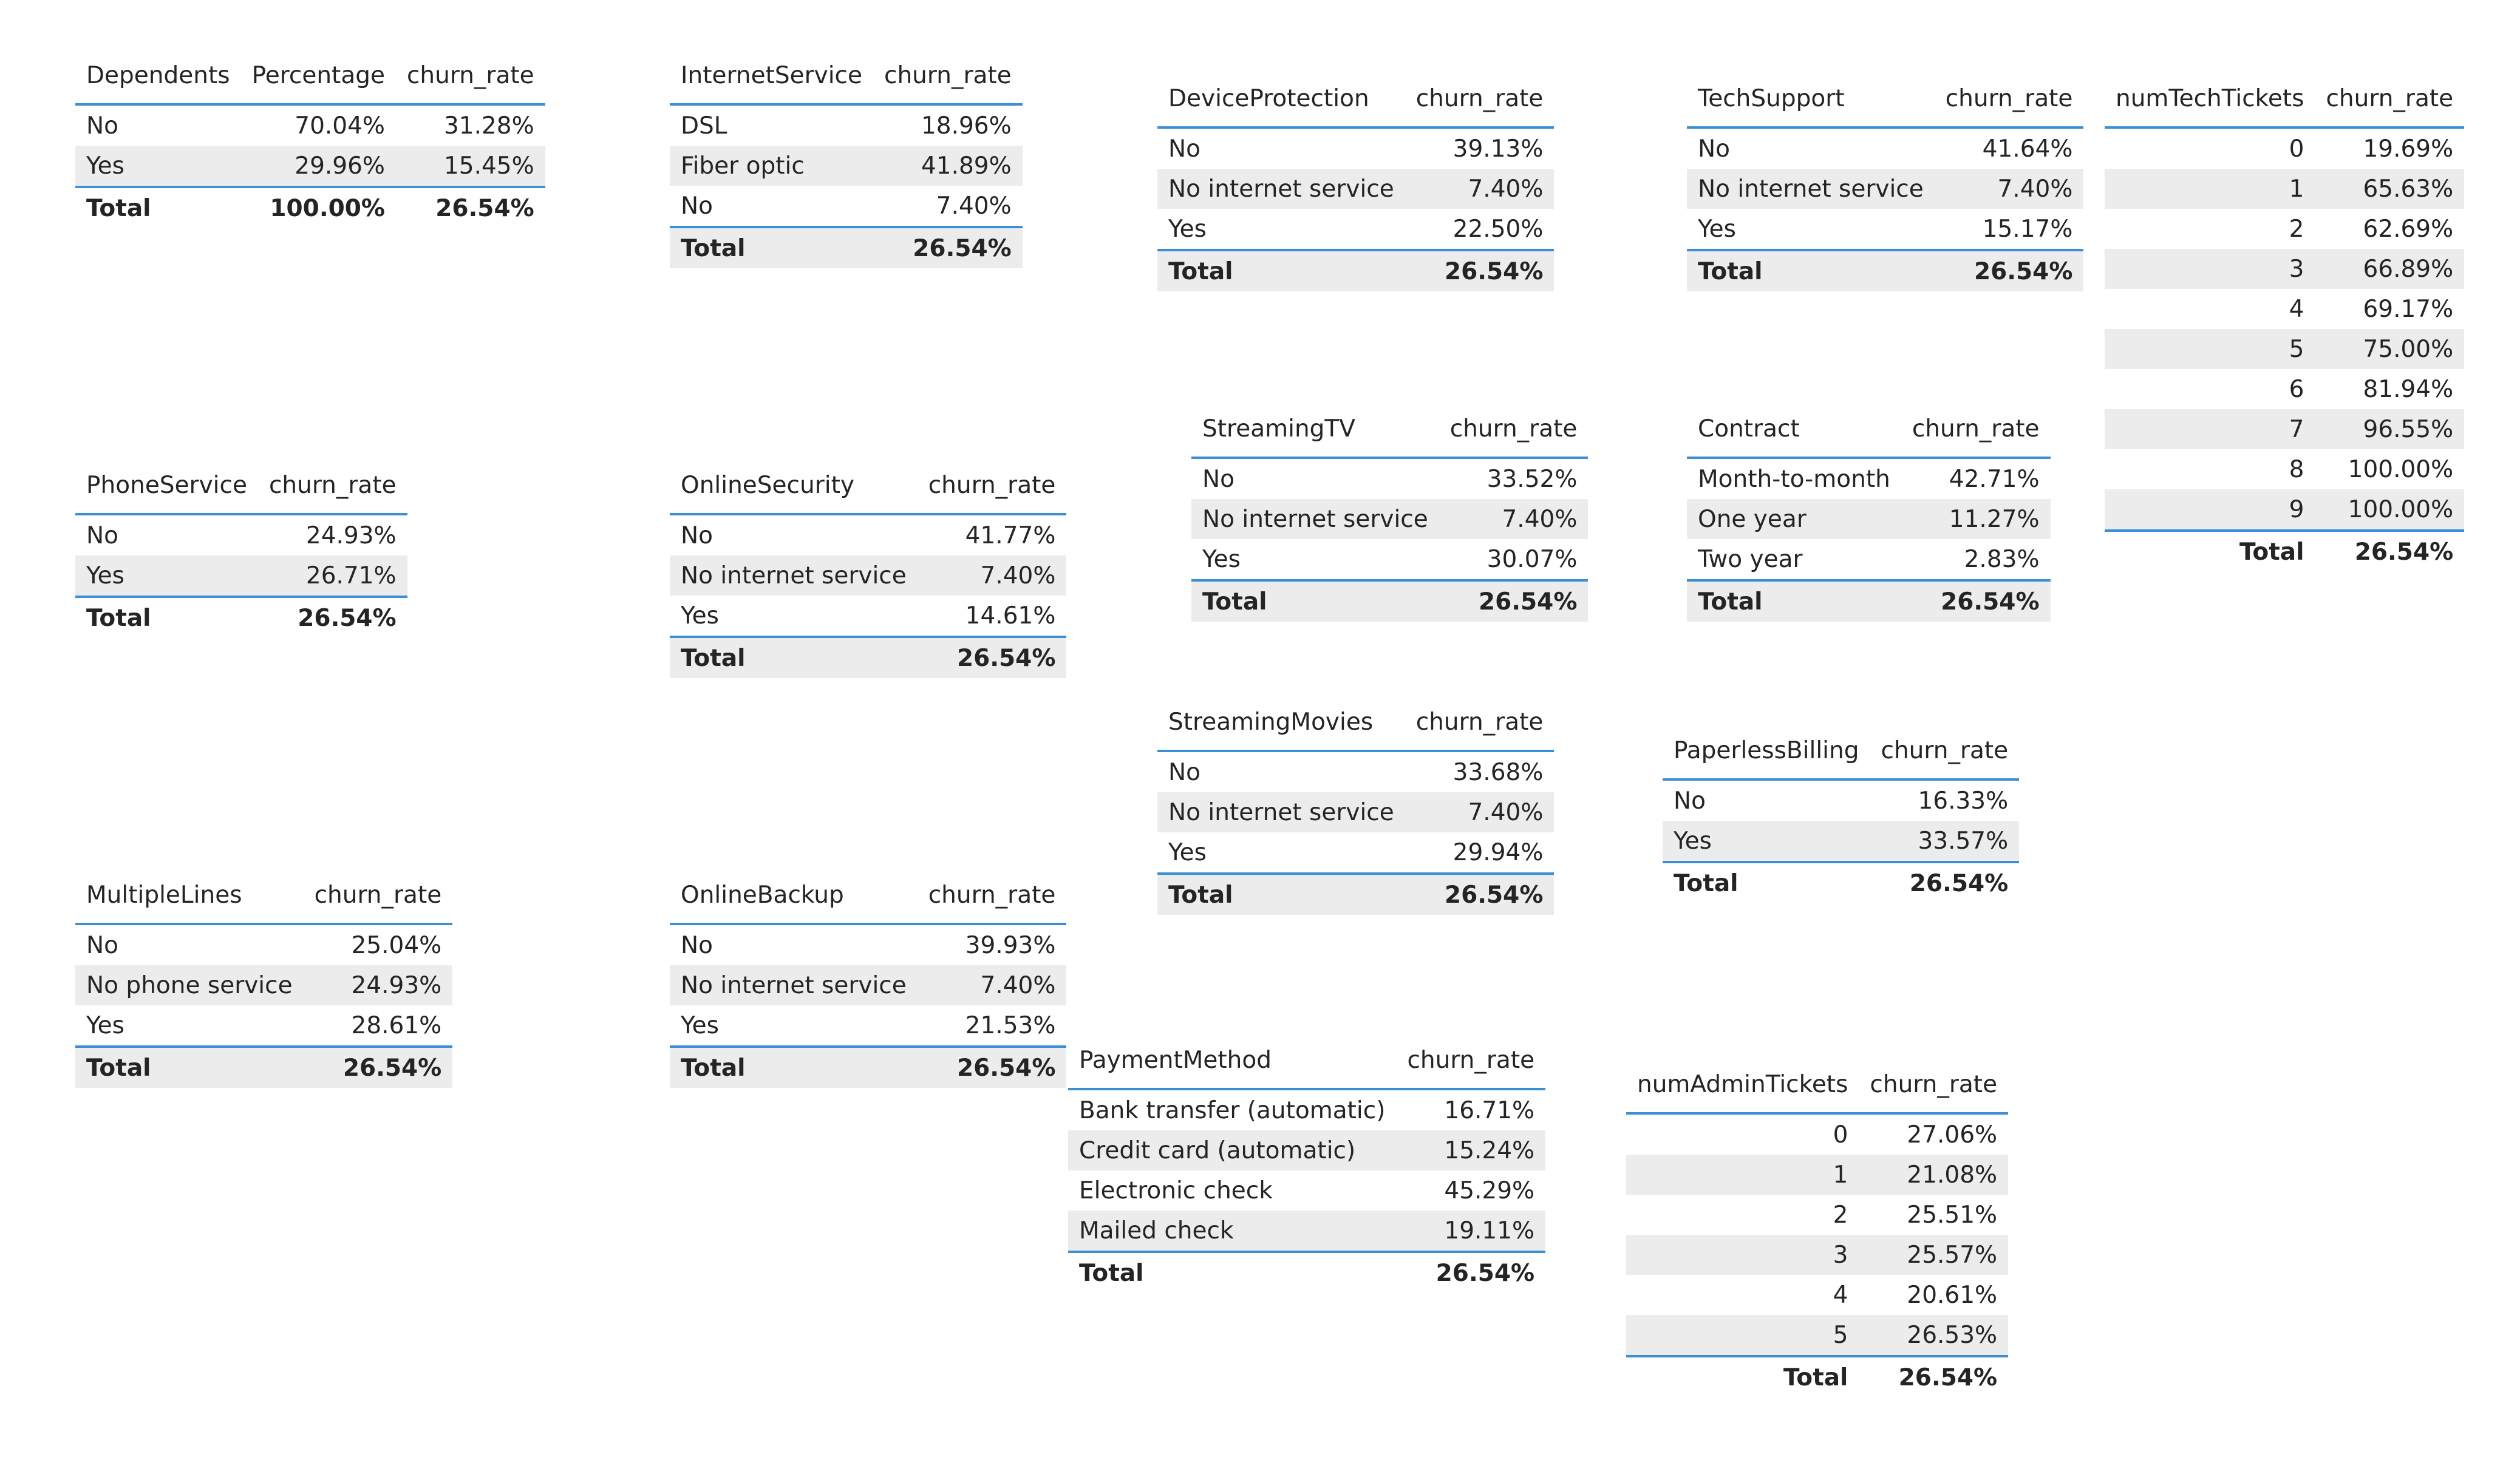  Describe the element at coordinates (868, 985) in the screenshot. I see `table-row: No internet service 7.40%` at that location.